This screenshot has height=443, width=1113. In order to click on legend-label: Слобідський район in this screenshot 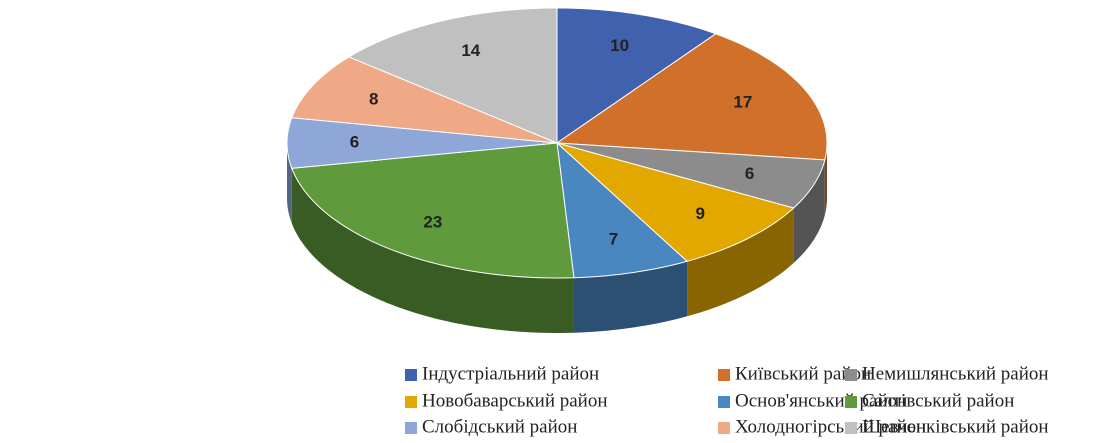, I will do `click(499, 426)`.